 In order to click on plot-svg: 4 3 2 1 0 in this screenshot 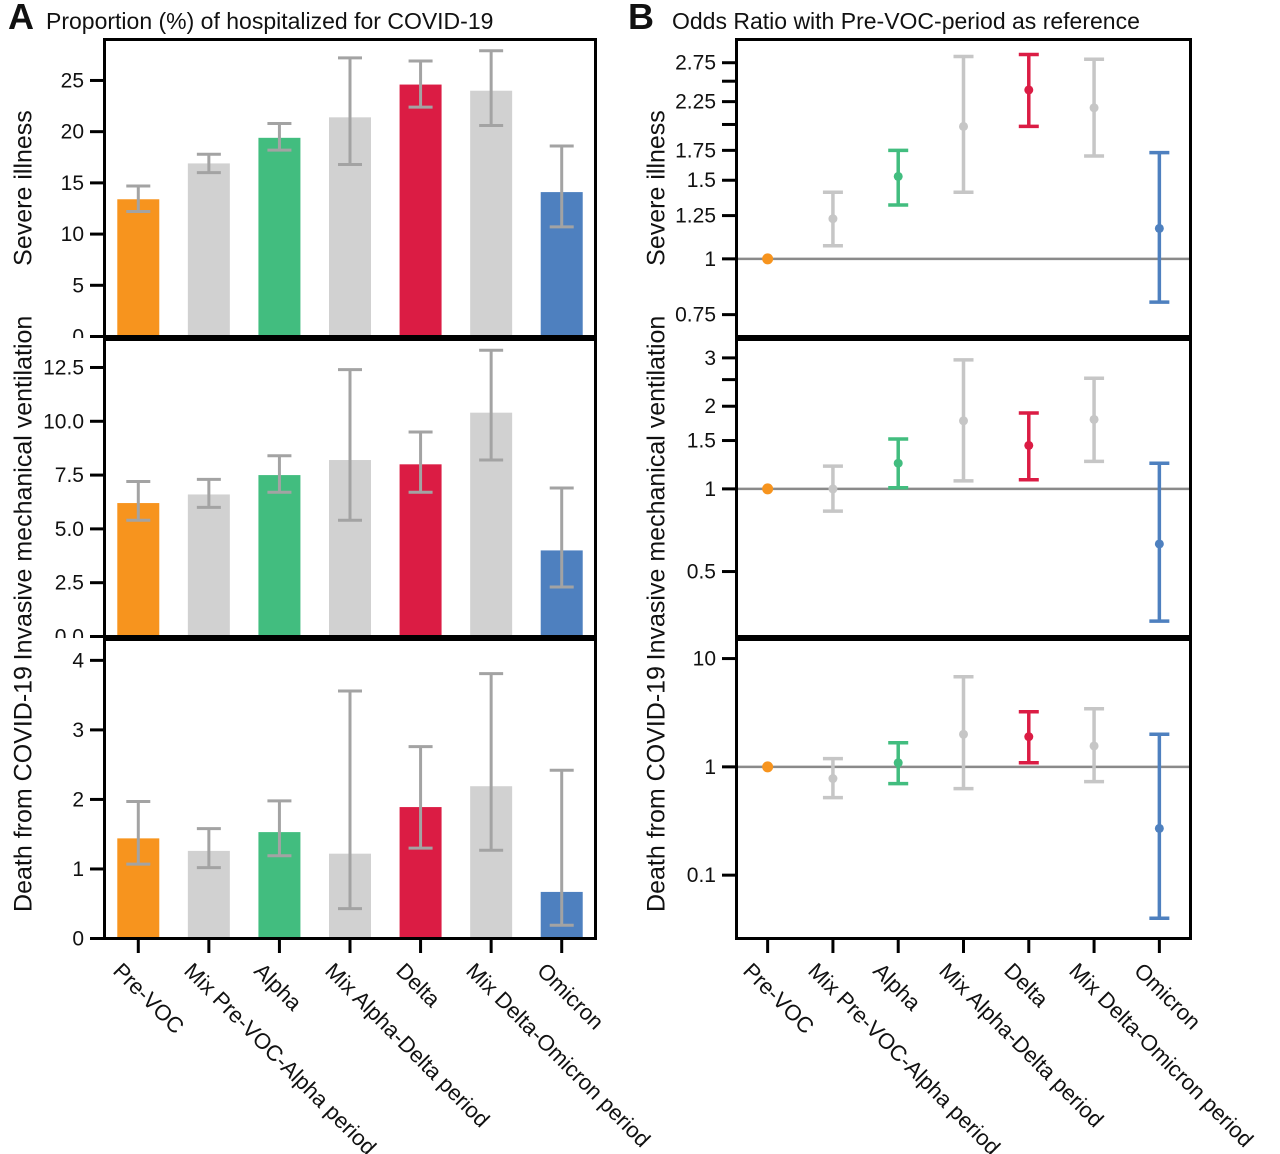, I will do `click(334, 795)`.